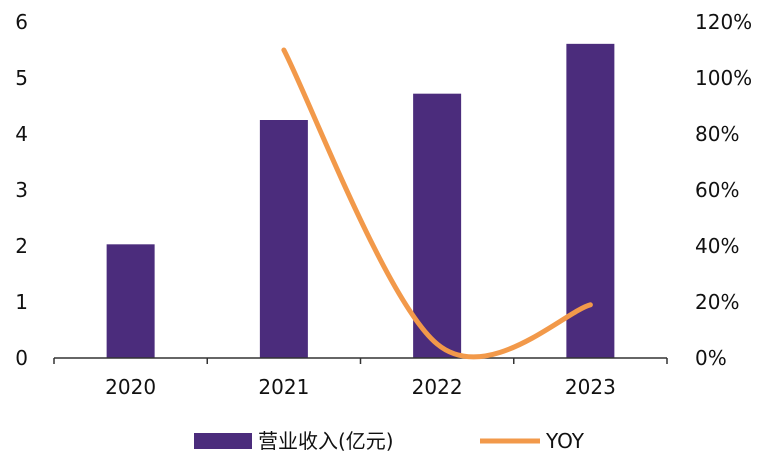 The width and height of the screenshot is (759, 462). What do you see at coordinates (21, 78) in the screenshot?
I see `left-tick-label: 5` at bounding box center [21, 78].